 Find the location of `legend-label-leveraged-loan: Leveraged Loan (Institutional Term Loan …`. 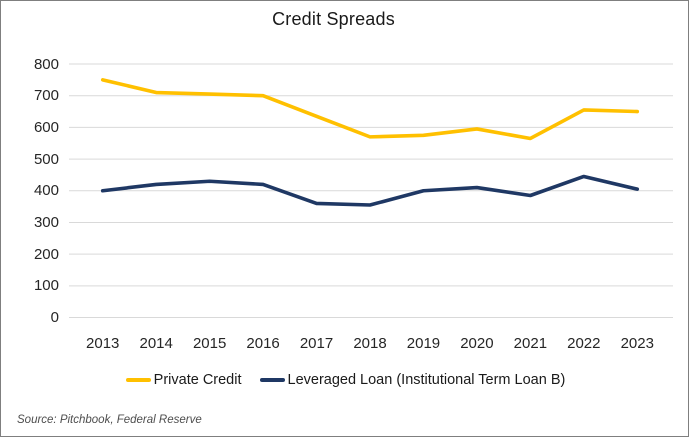

legend-label-leveraged-loan: Leveraged Loan (Institutional Term Loan … is located at coordinates (426, 380).